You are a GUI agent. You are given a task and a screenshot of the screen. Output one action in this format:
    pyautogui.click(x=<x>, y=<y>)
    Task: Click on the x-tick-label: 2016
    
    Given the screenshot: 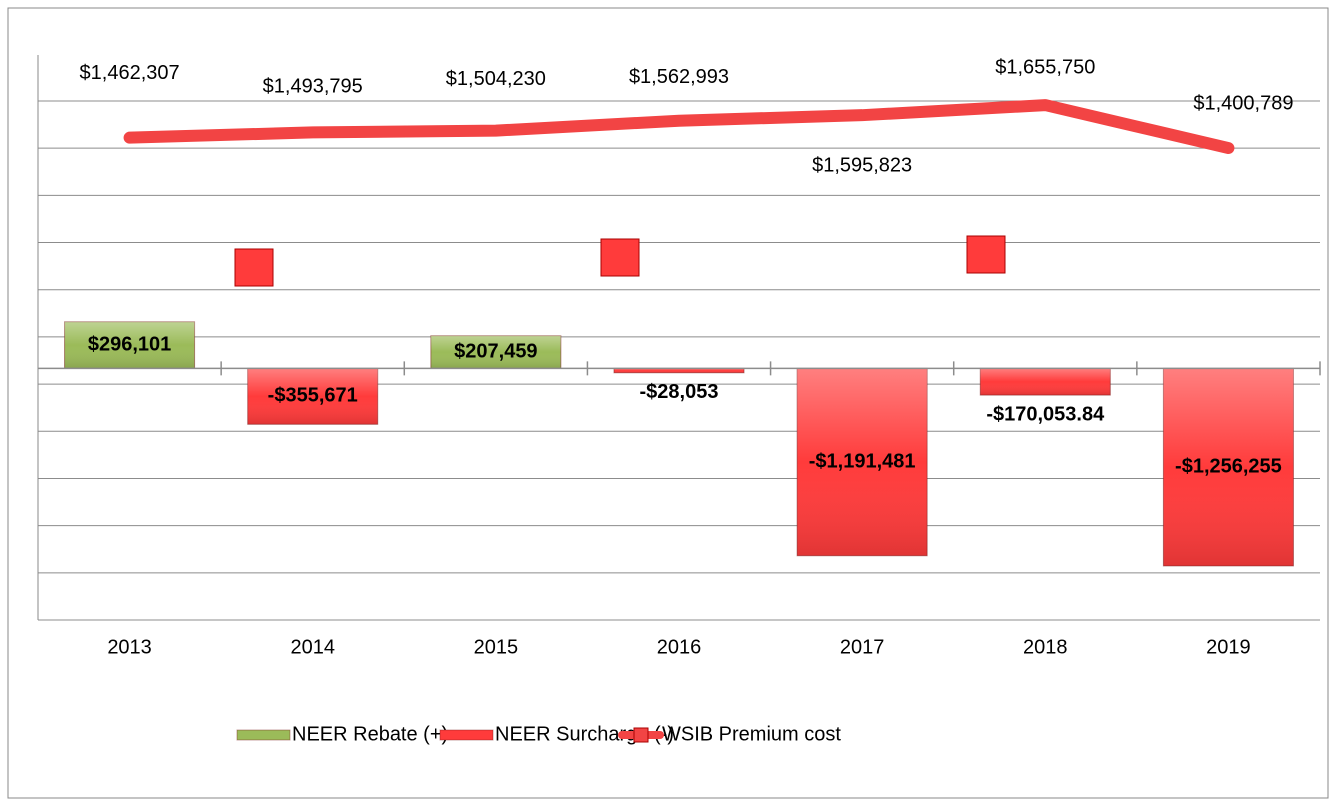 What is the action you would take?
    pyautogui.click(x=679, y=647)
    